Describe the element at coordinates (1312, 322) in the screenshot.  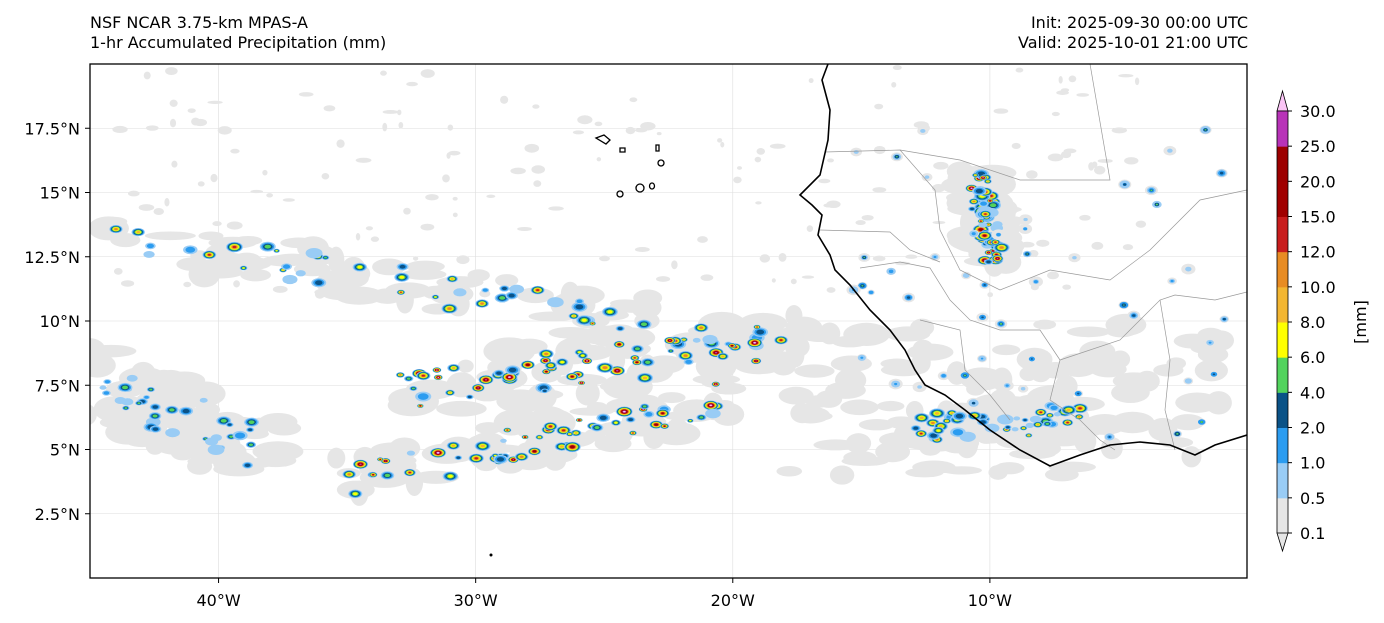
I see `colorbar-tick-label: 8.0` at that location.